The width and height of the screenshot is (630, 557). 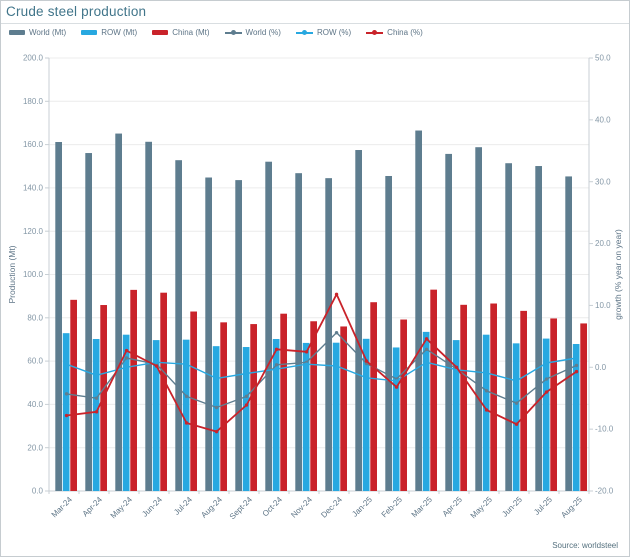 What do you see at coordinates (181, 32) in the screenshot?
I see `legend-item-china-mt: China (Mt)` at bounding box center [181, 32].